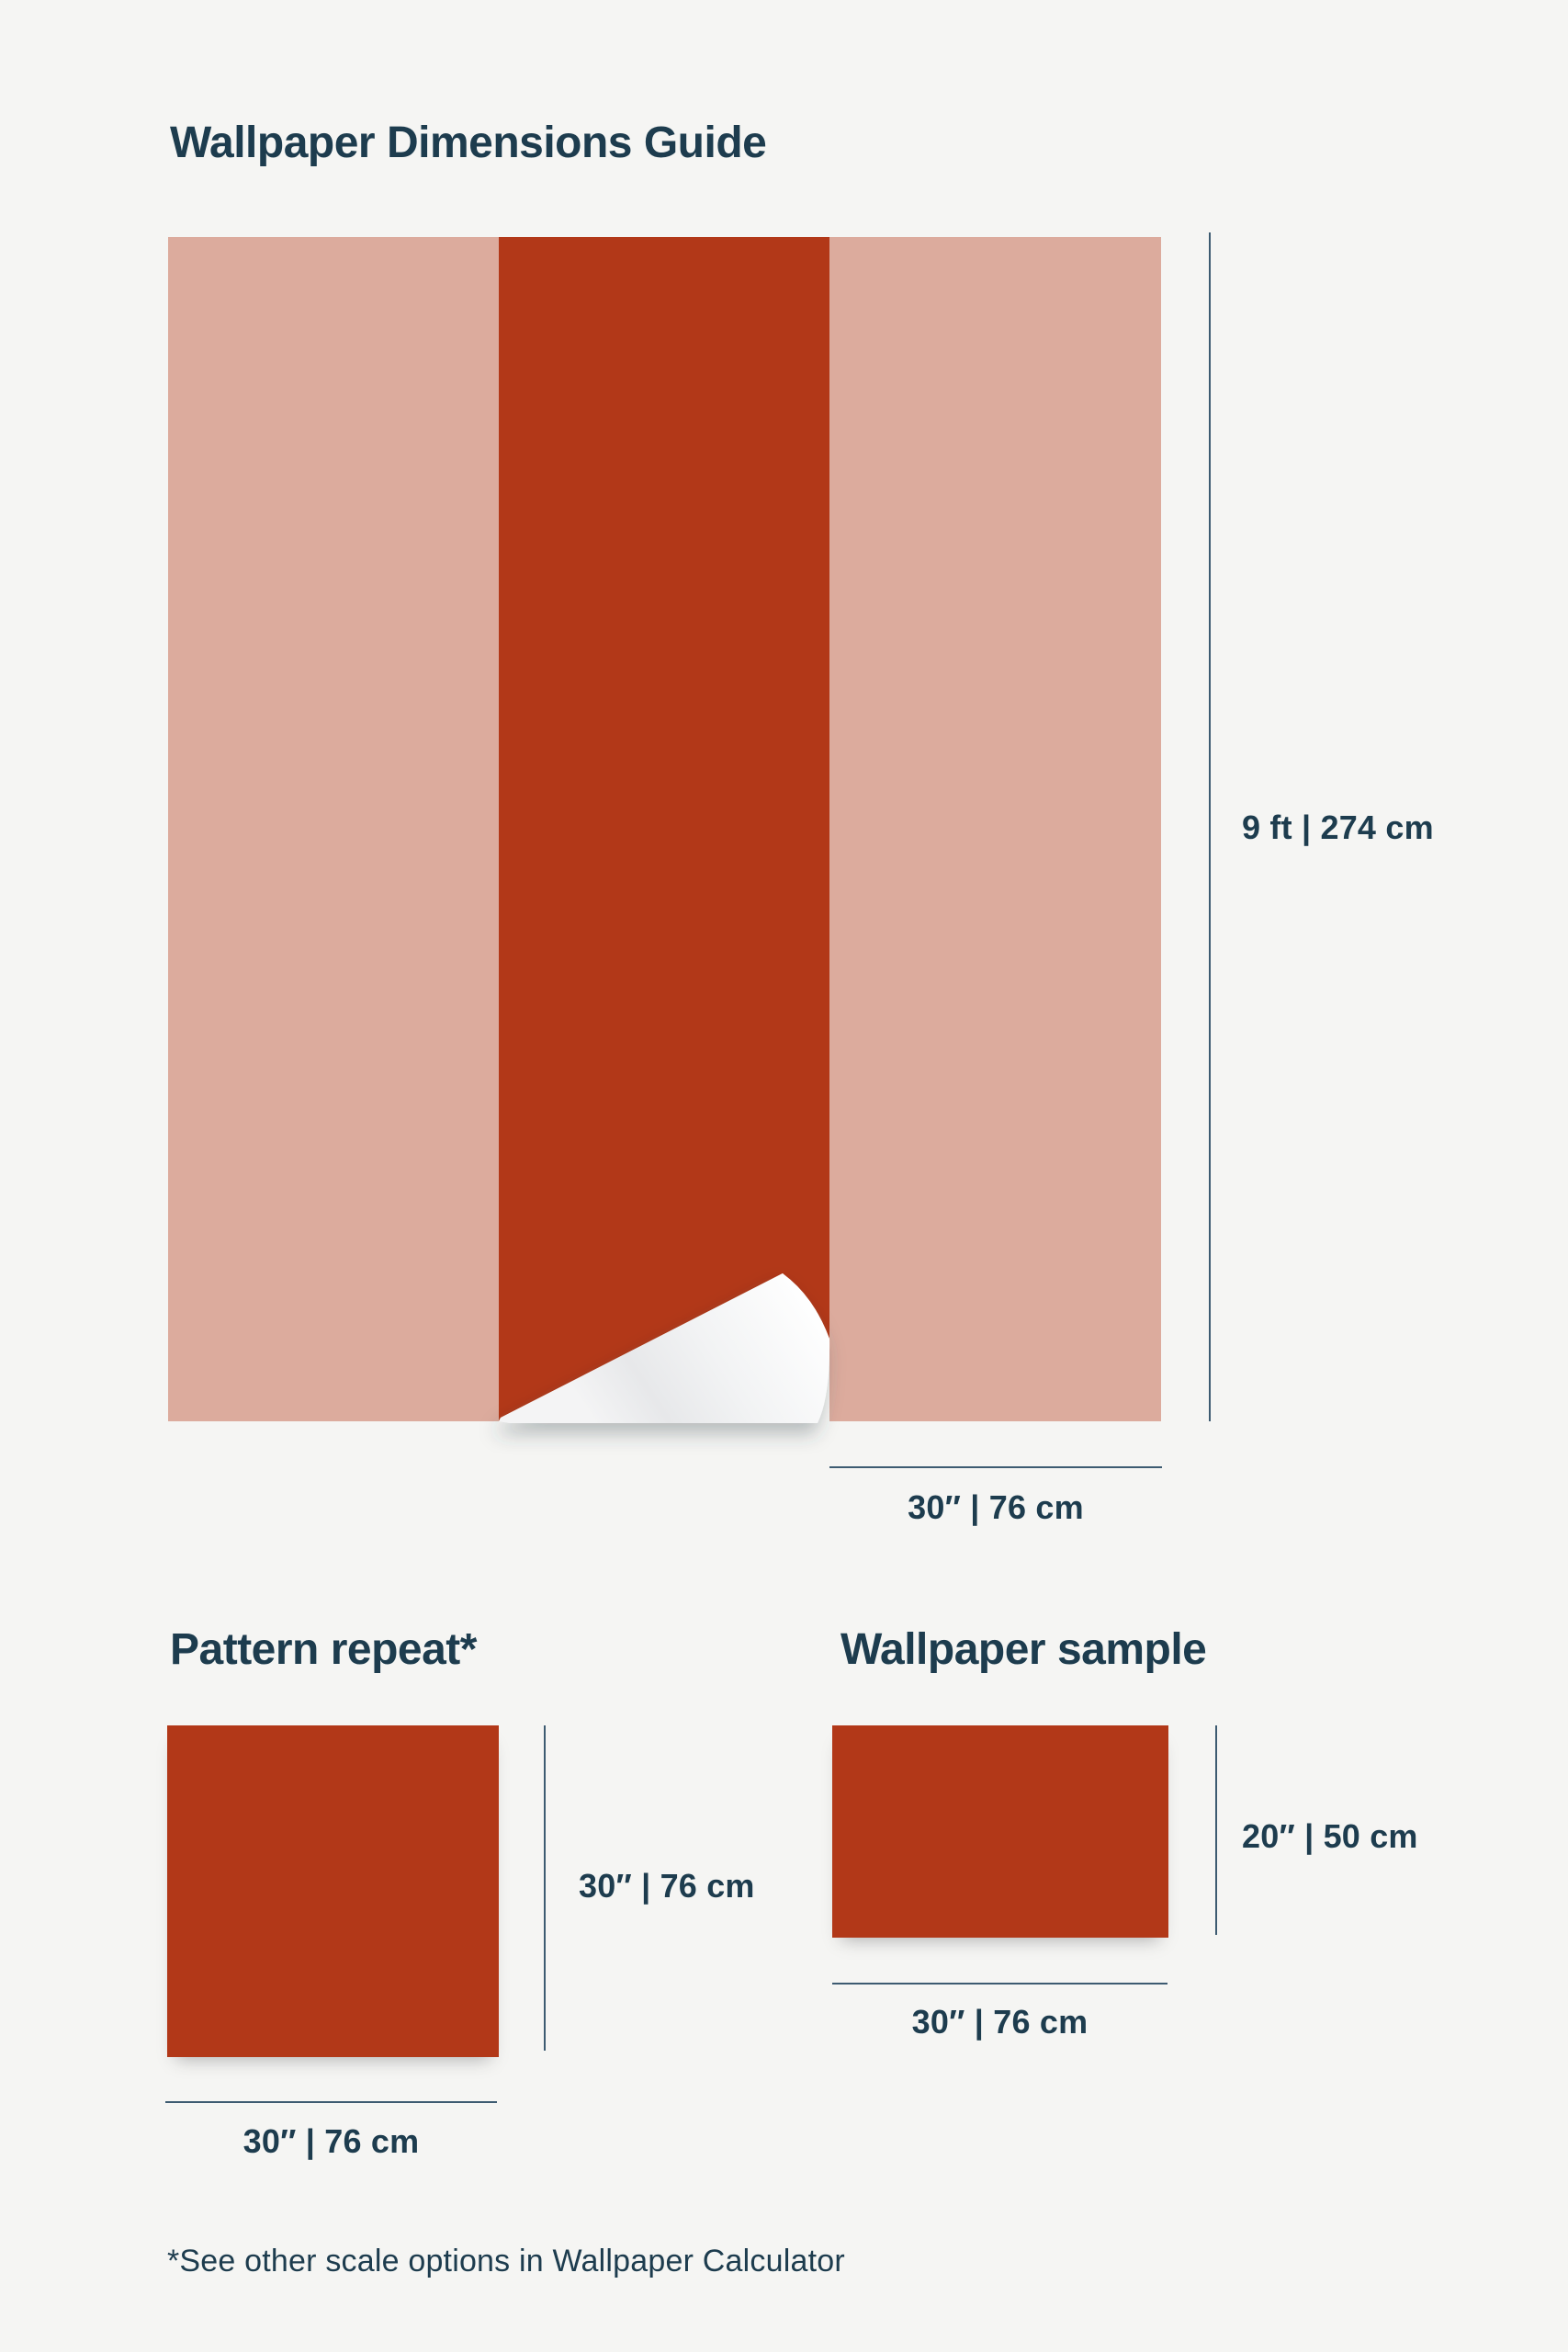 The width and height of the screenshot is (1568, 2352). What do you see at coordinates (1216, 1830) in the screenshot?
I see `wallpaper-sample-height-line` at bounding box center [1216, 1830].